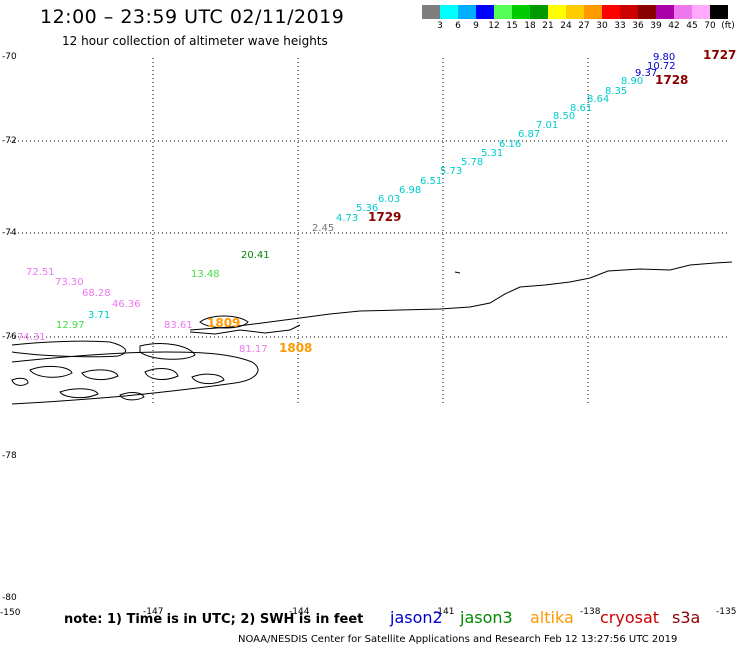 This screenshot has height=650, width=740. Describe the element at coordinates (205, 274) in the screenshot. I see `wave-height-label: 13.48` at that location.